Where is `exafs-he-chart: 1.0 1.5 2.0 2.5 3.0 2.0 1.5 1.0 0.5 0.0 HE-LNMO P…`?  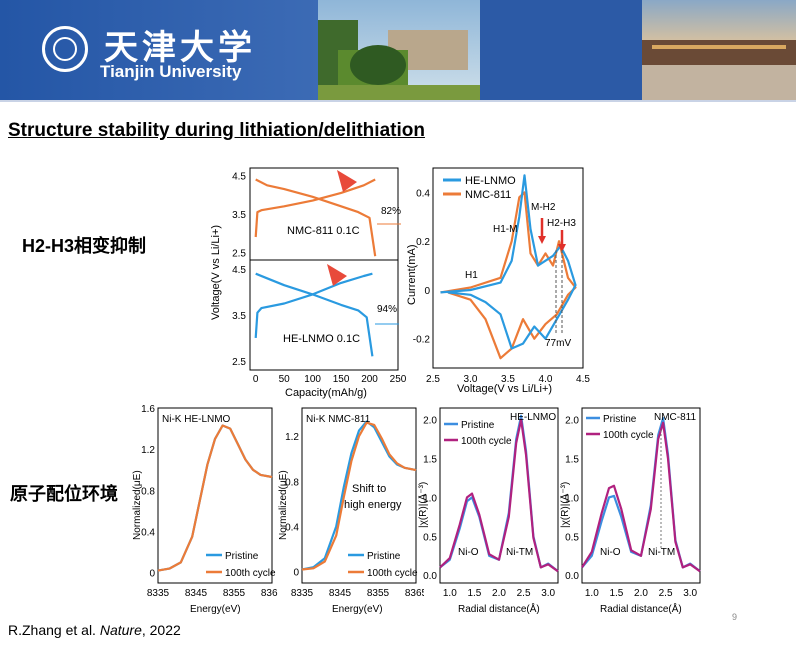
exafs-he-chart: 1.0 1.5 2.0 2.5 3.0 2.0 1.5 1.0 0.5 0.0 HE-LNMO P… is located at coordinates (488, 511).